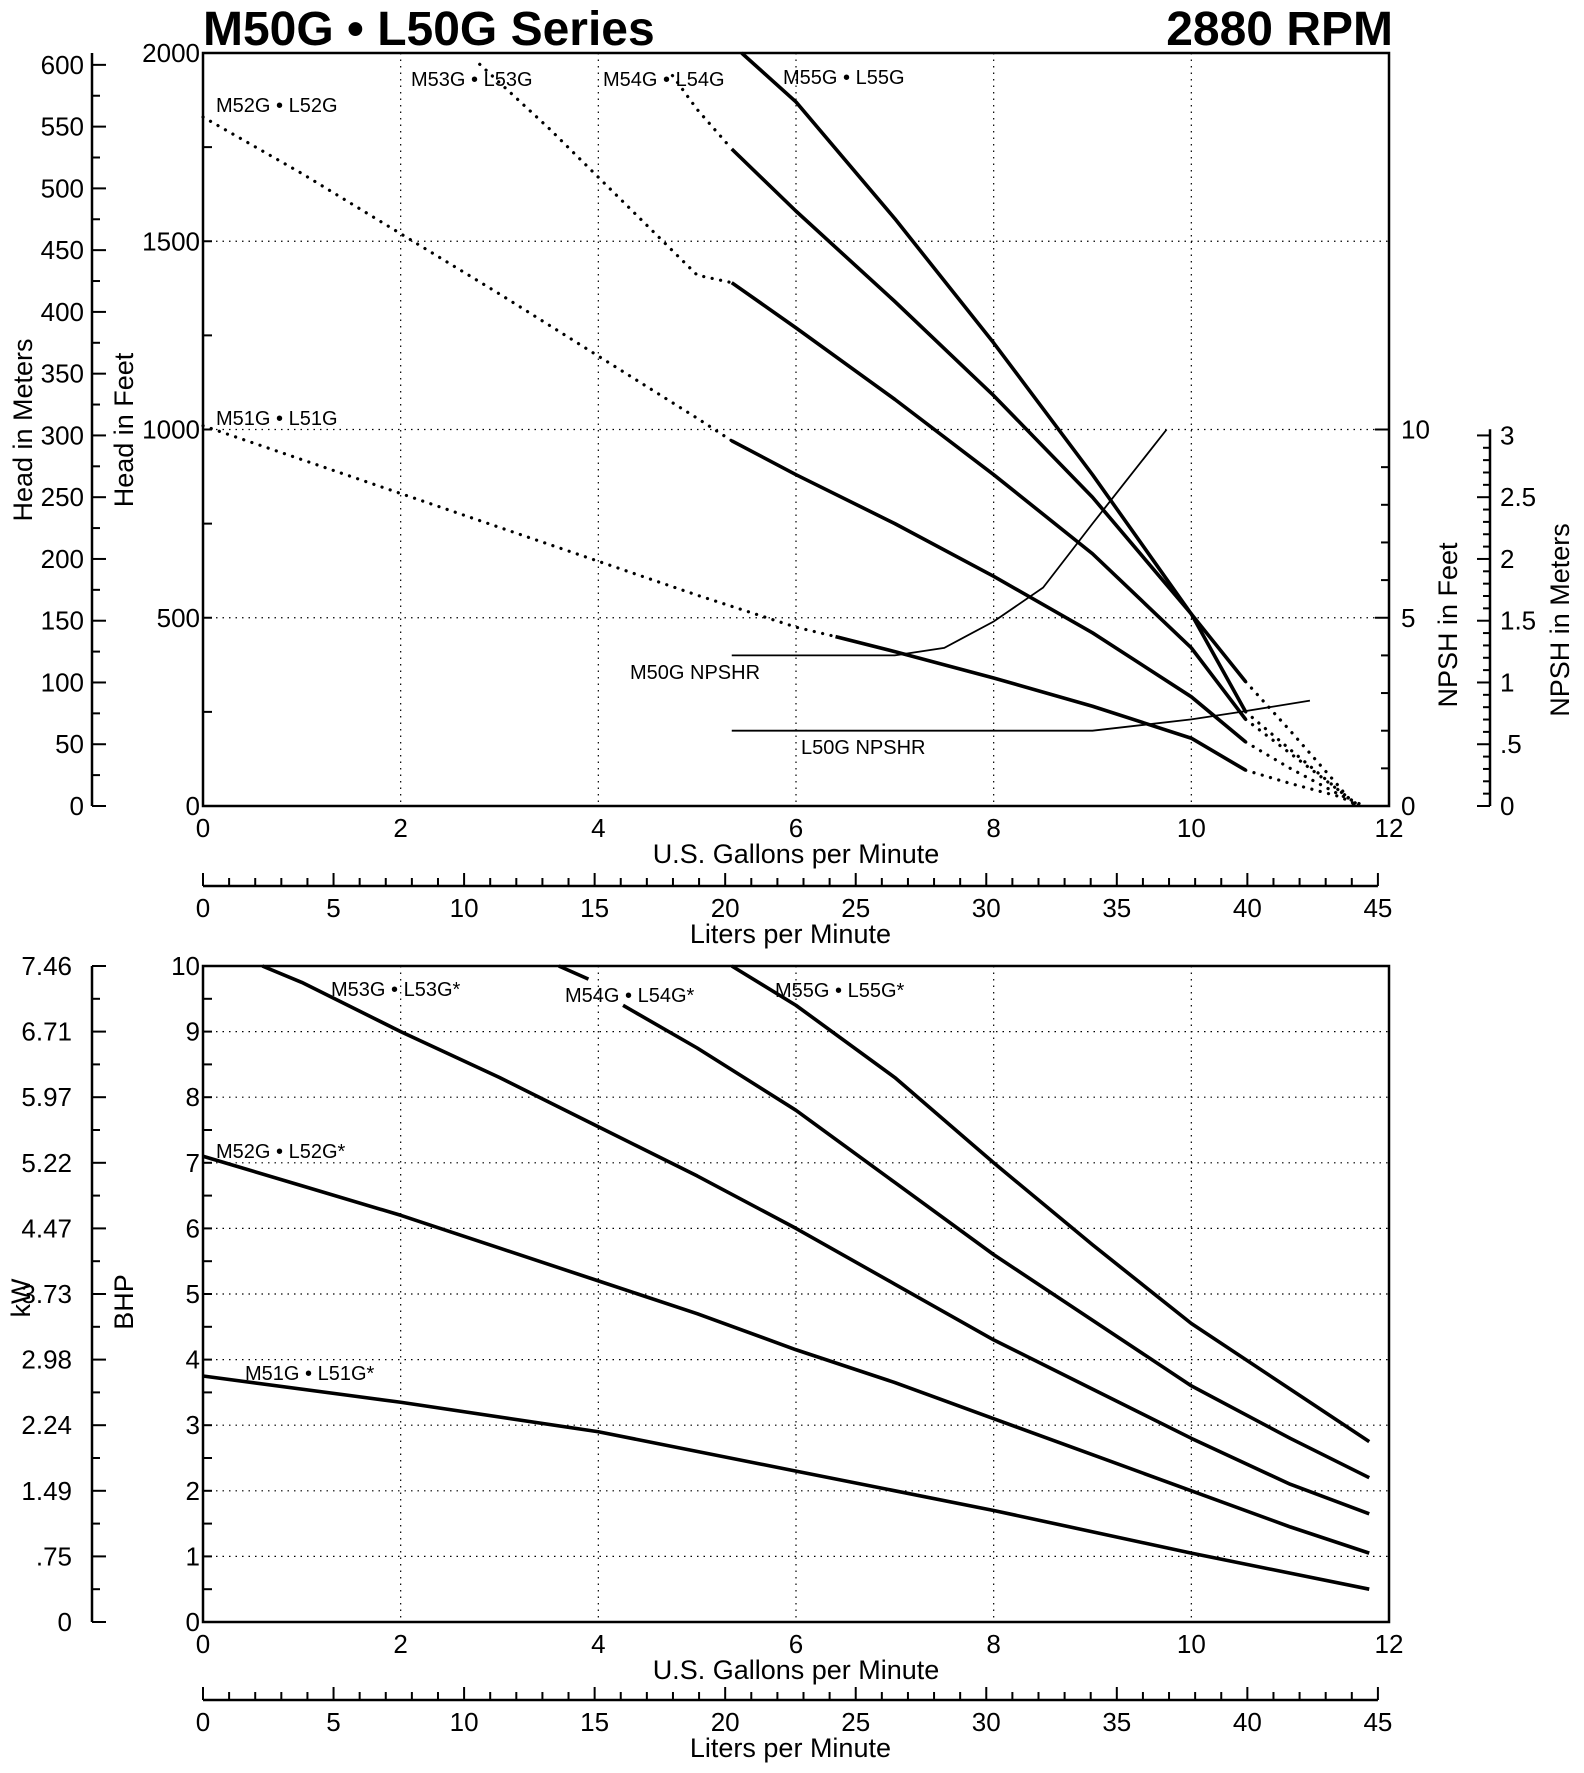 This screenshot has width=1584, height=1773. What do you see at coordinates (193, 1491) in the screenshot?
I see `y-tick-label: 2` at bounding box center [193, 1491].